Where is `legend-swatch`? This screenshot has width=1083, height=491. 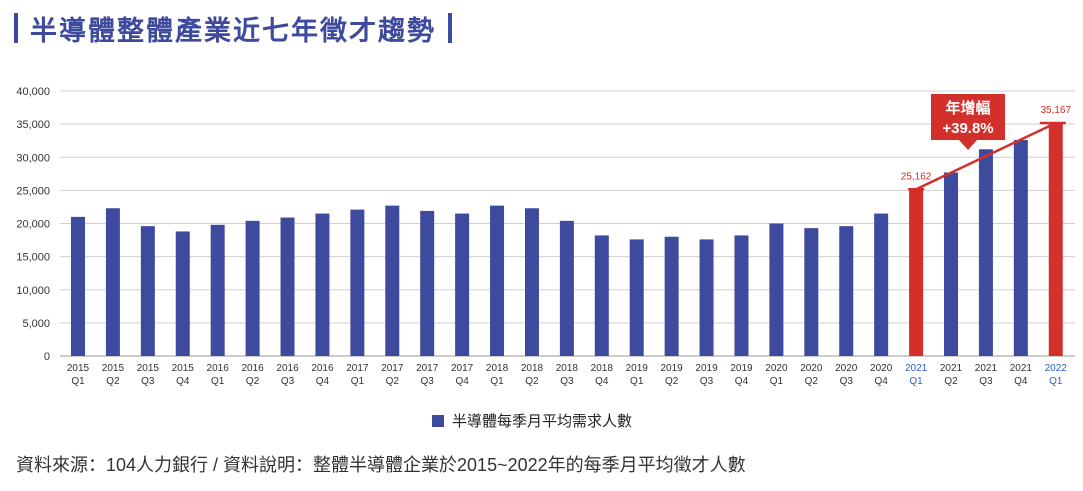 legend-swatch is located at coordinates (438, 420).